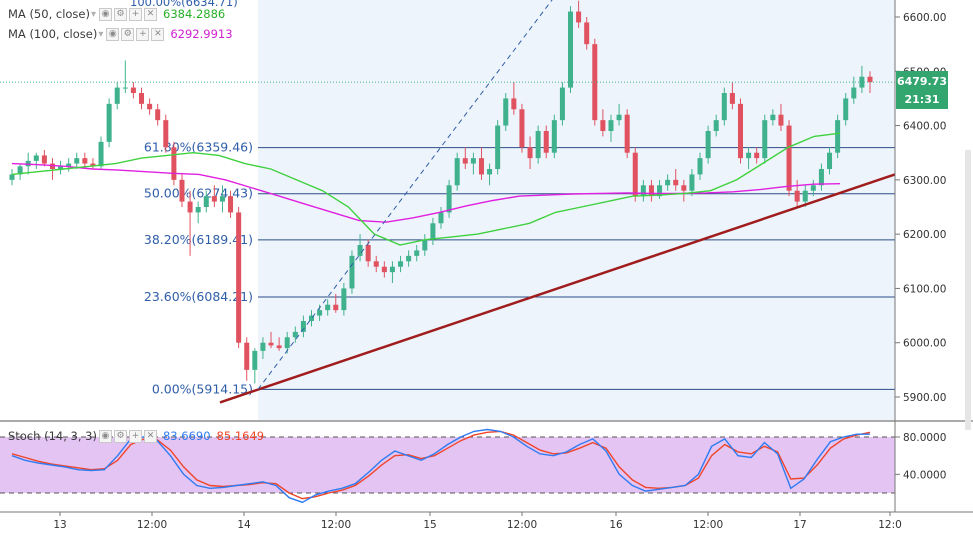 This screenshot has width=973, height=536. What do you see at coordinates (184, 5) in the screenshot?
I see `legend-fib-clipped: 100.00%(6634.71)` at bounding box center [184, 5].